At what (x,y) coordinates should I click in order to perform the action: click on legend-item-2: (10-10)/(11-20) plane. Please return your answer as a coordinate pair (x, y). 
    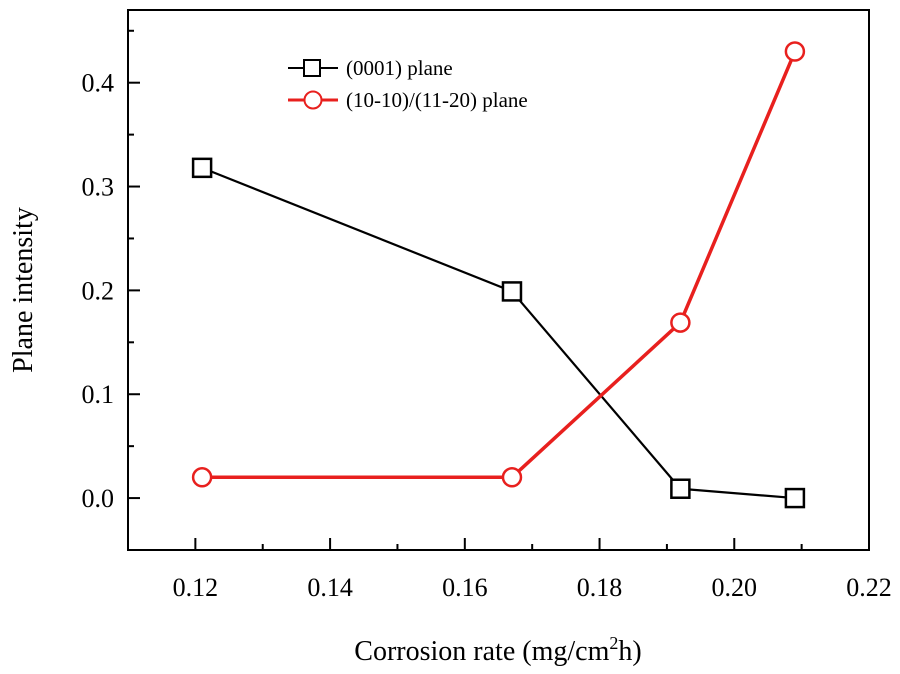
    Looking at the image, I should click on (408, 100).